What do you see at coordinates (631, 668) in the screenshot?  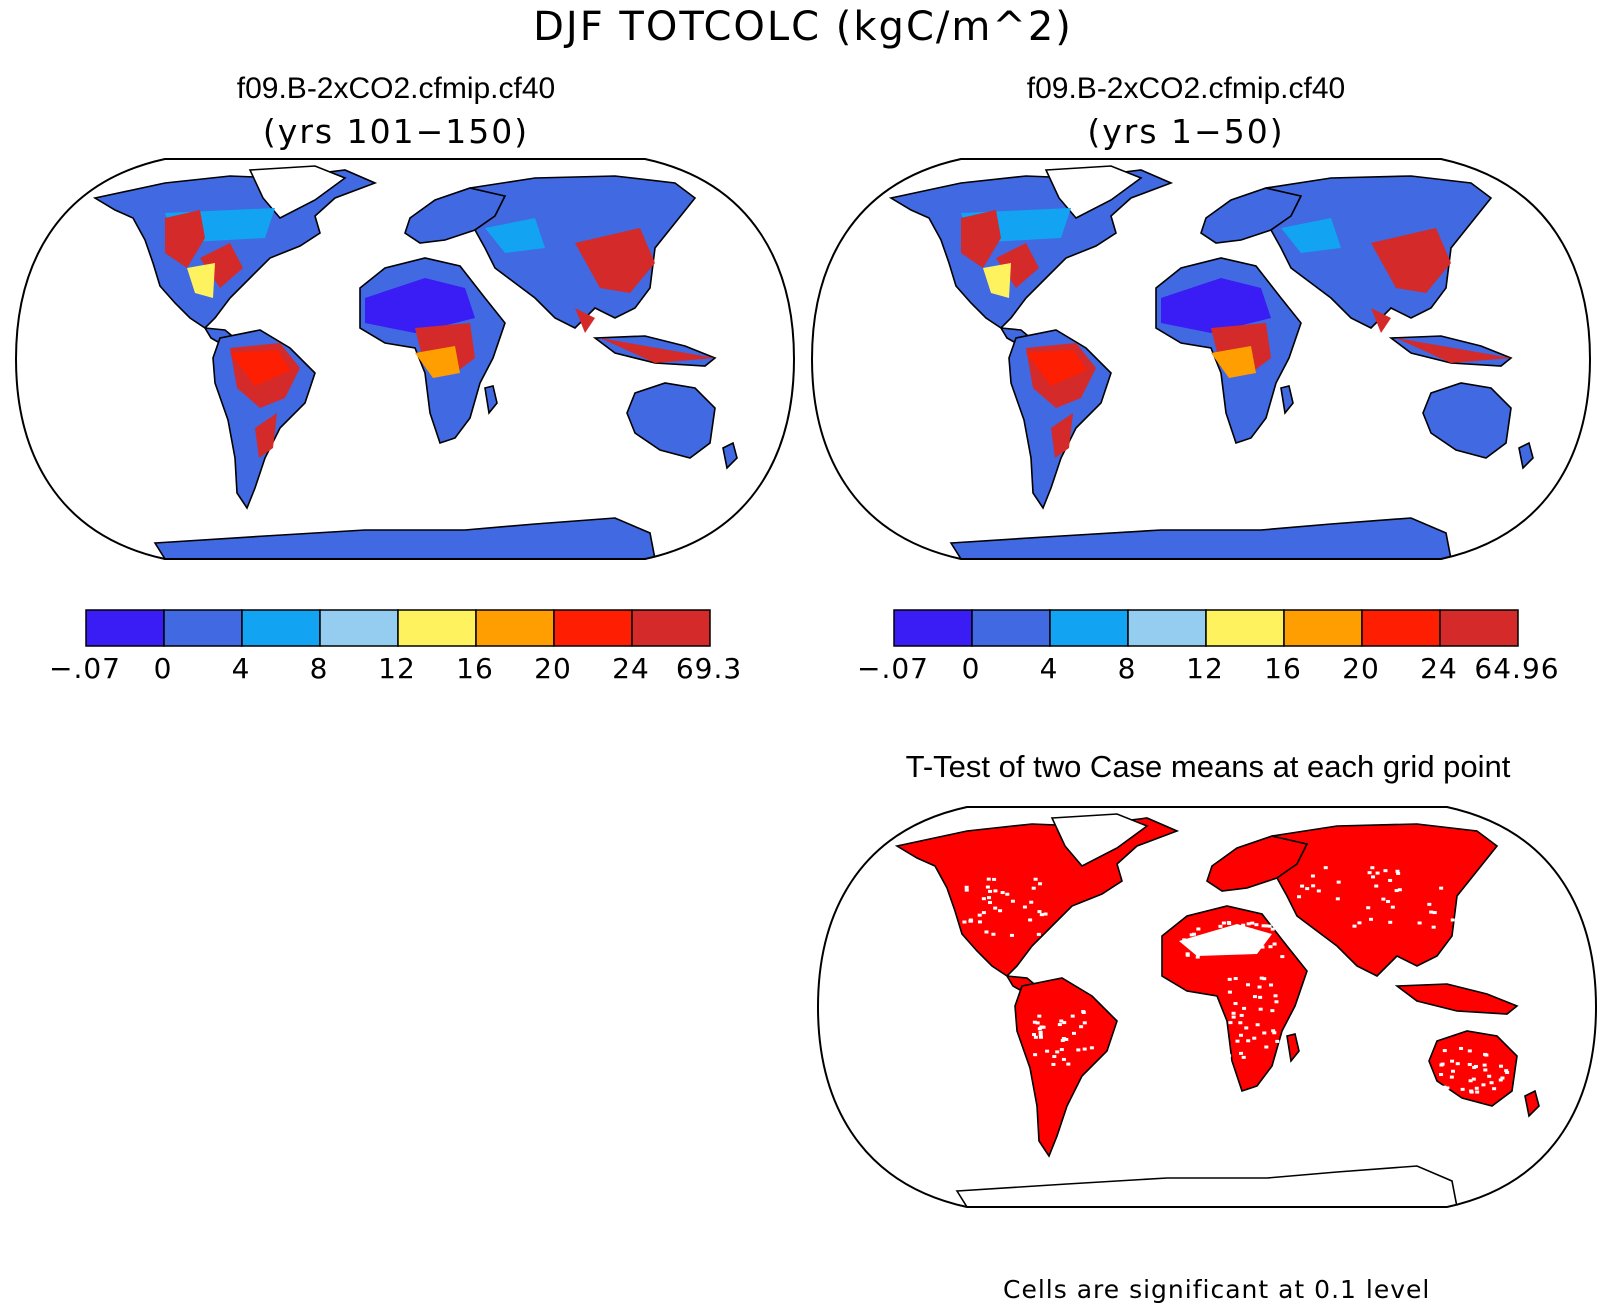 I see `colorbar-label: 24` at bounding box center [631, 668].